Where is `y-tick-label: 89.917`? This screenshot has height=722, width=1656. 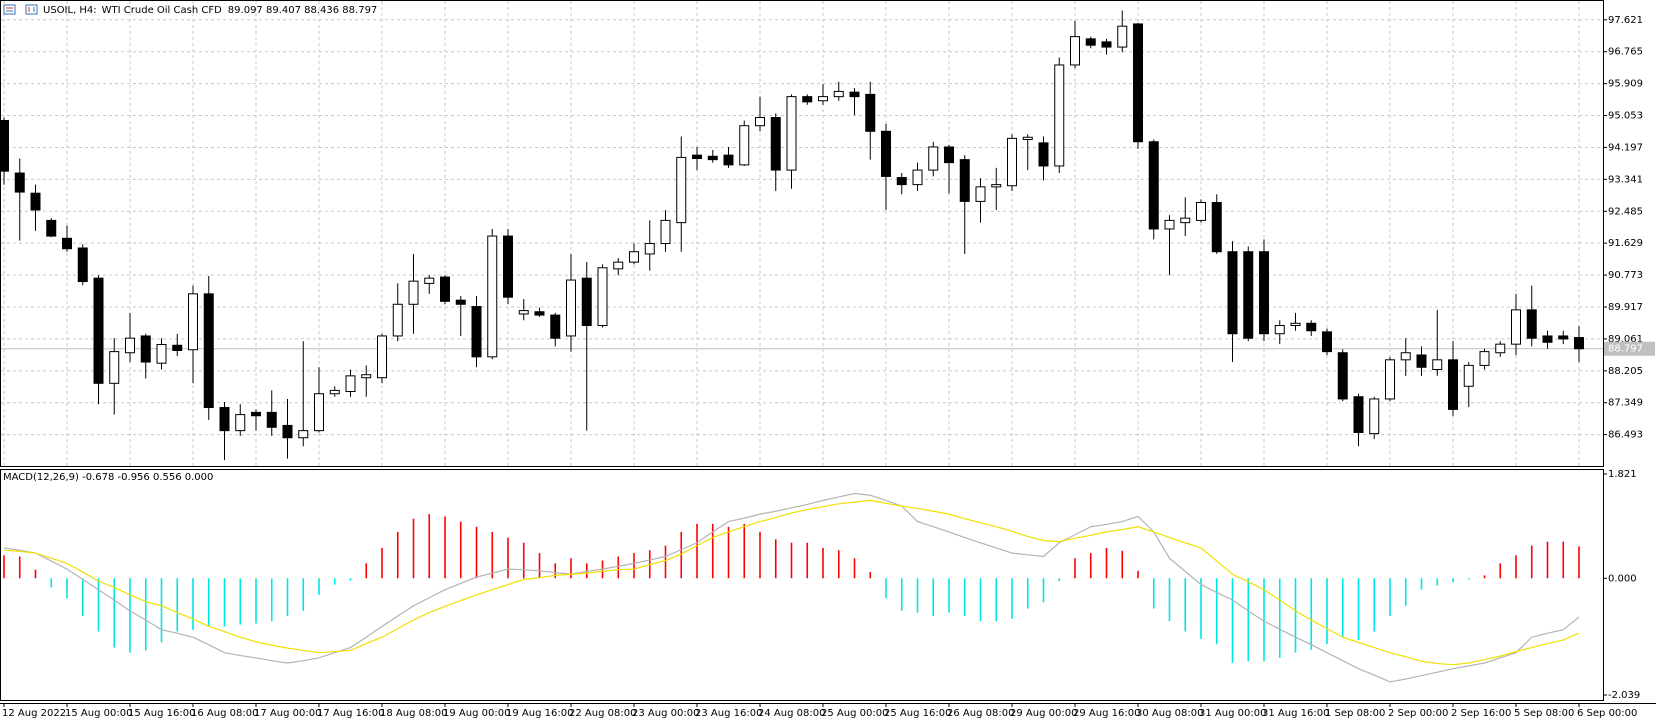
y-tick-label: 89.917 is located at coordinates (1625, 307).